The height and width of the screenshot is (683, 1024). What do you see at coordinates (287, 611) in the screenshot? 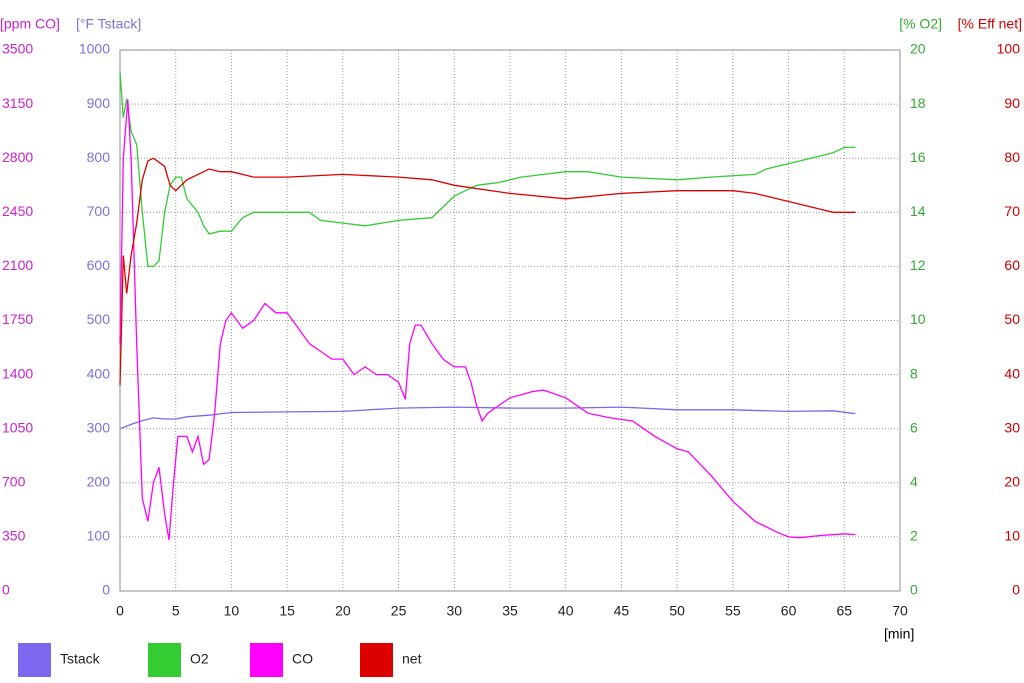
I see `x-tick-label: 15` at bounding box center [287, 611].